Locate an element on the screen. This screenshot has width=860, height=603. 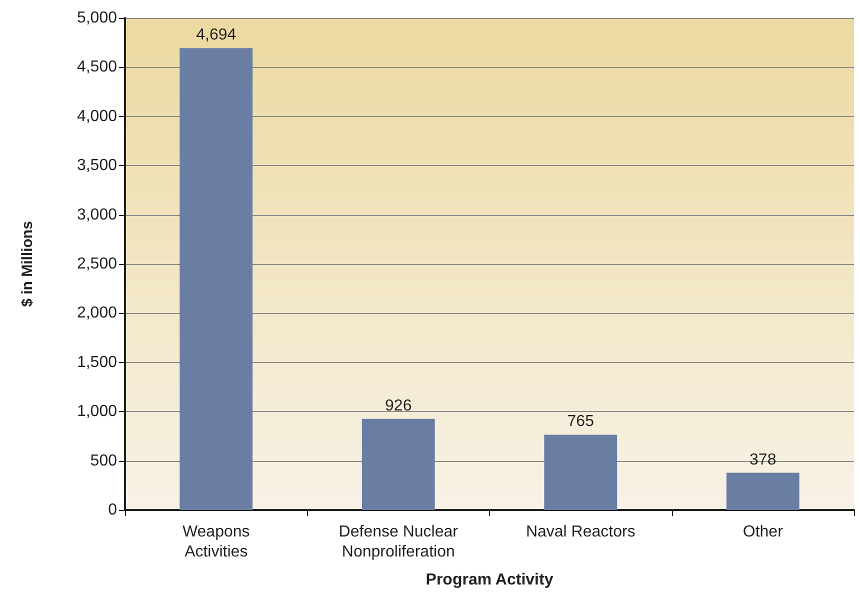
y-axis-title: $ in Millions is located at coordinates (27, 264).